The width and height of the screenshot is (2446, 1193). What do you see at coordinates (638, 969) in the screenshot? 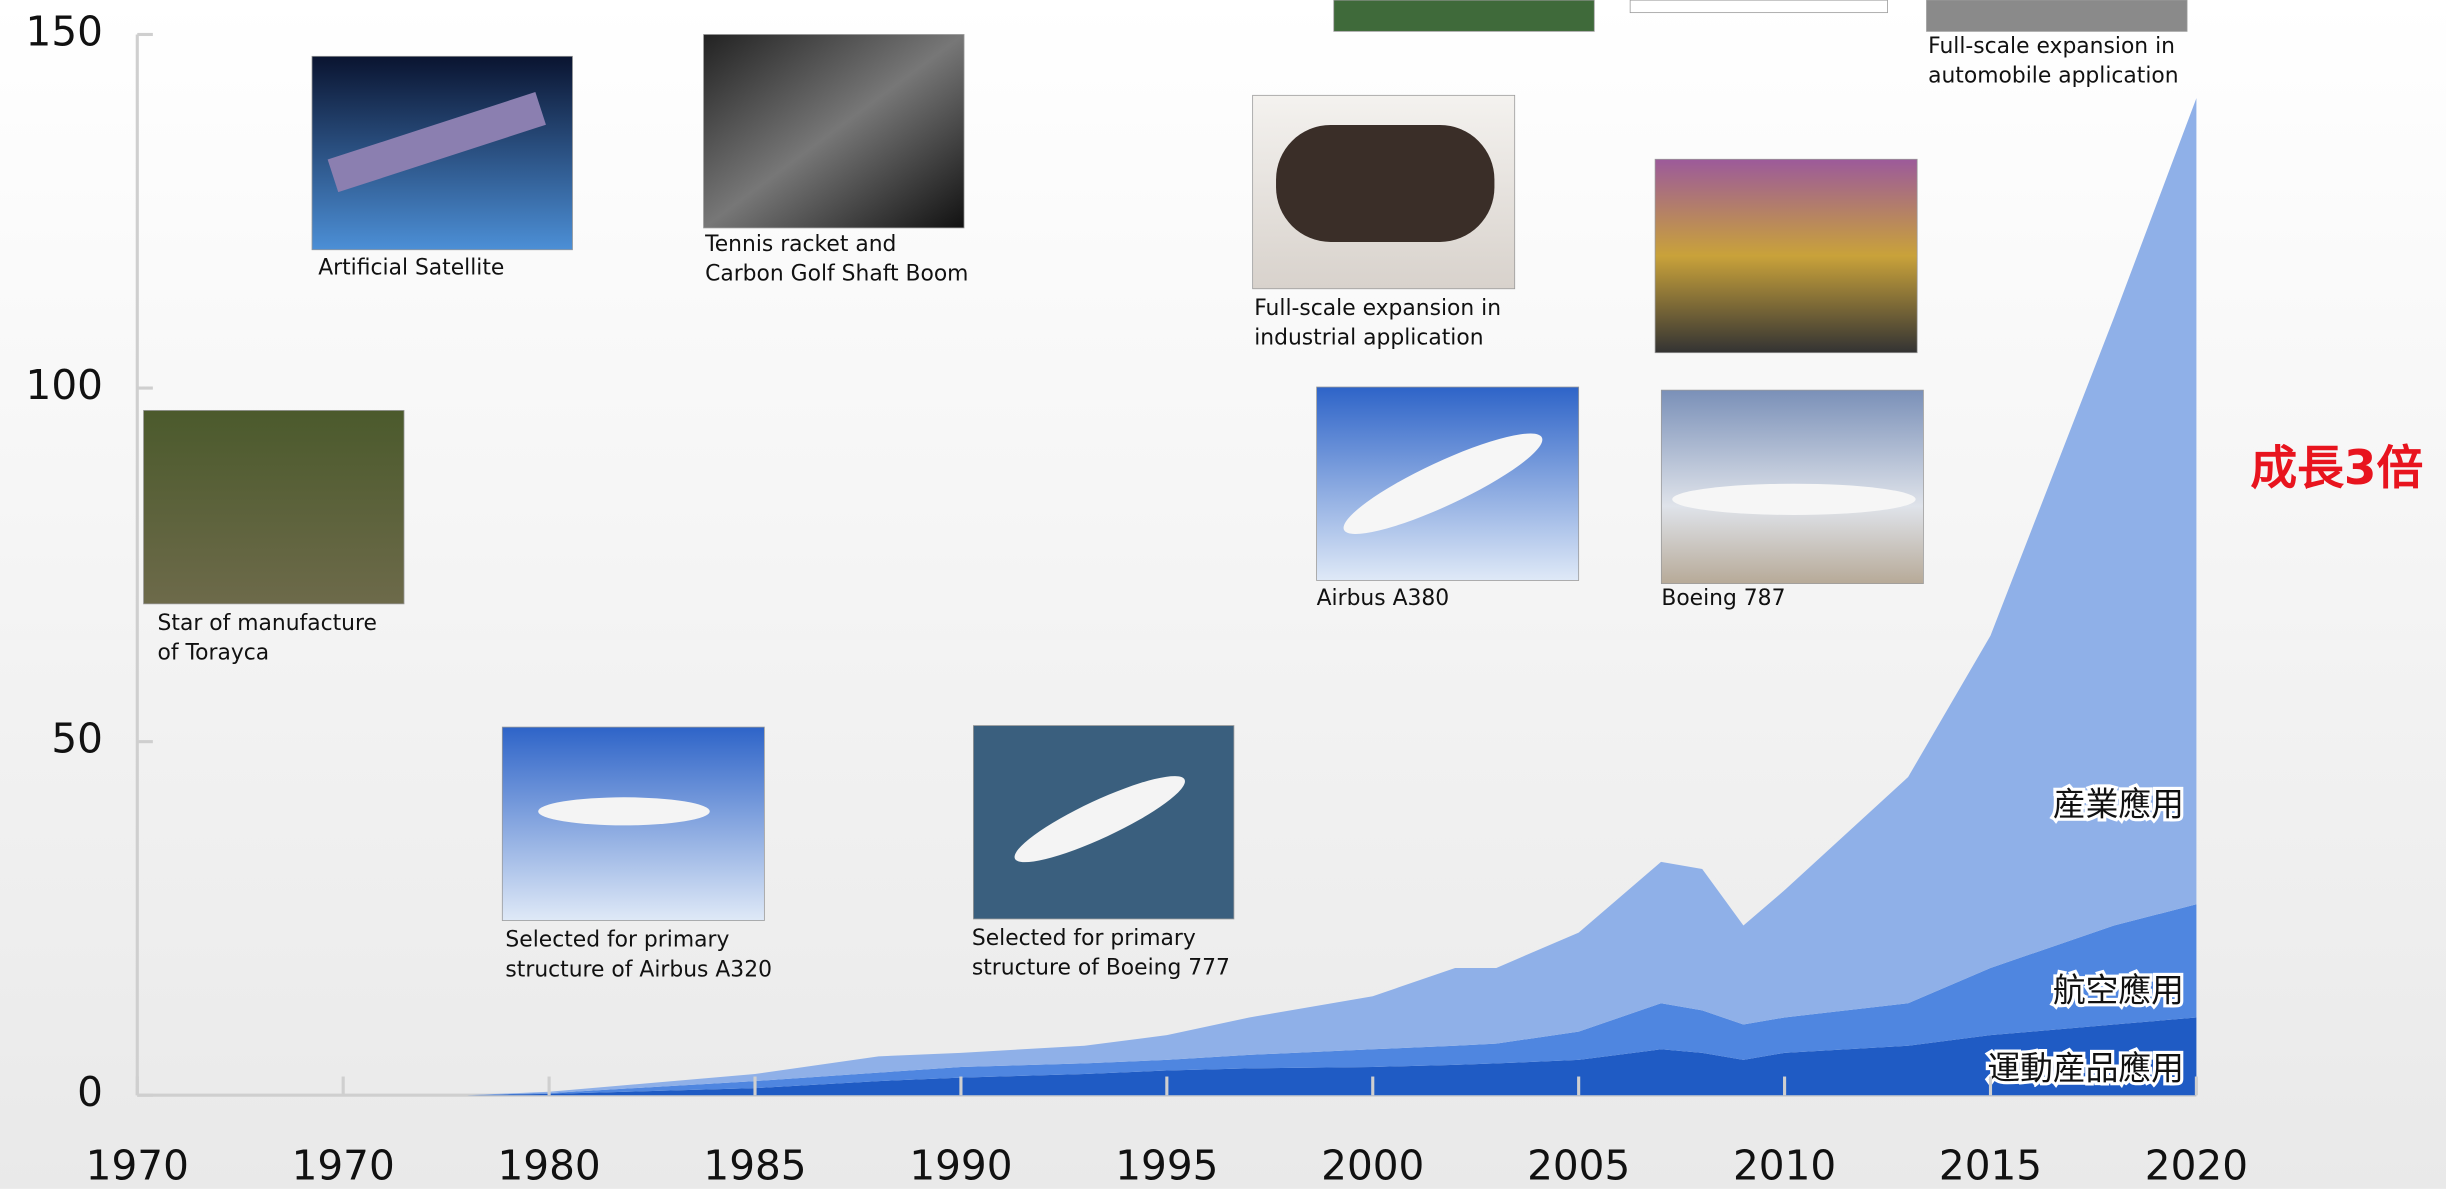
I see `photo-caption: structure of Airbus A320` at bounding box center [638, 969].